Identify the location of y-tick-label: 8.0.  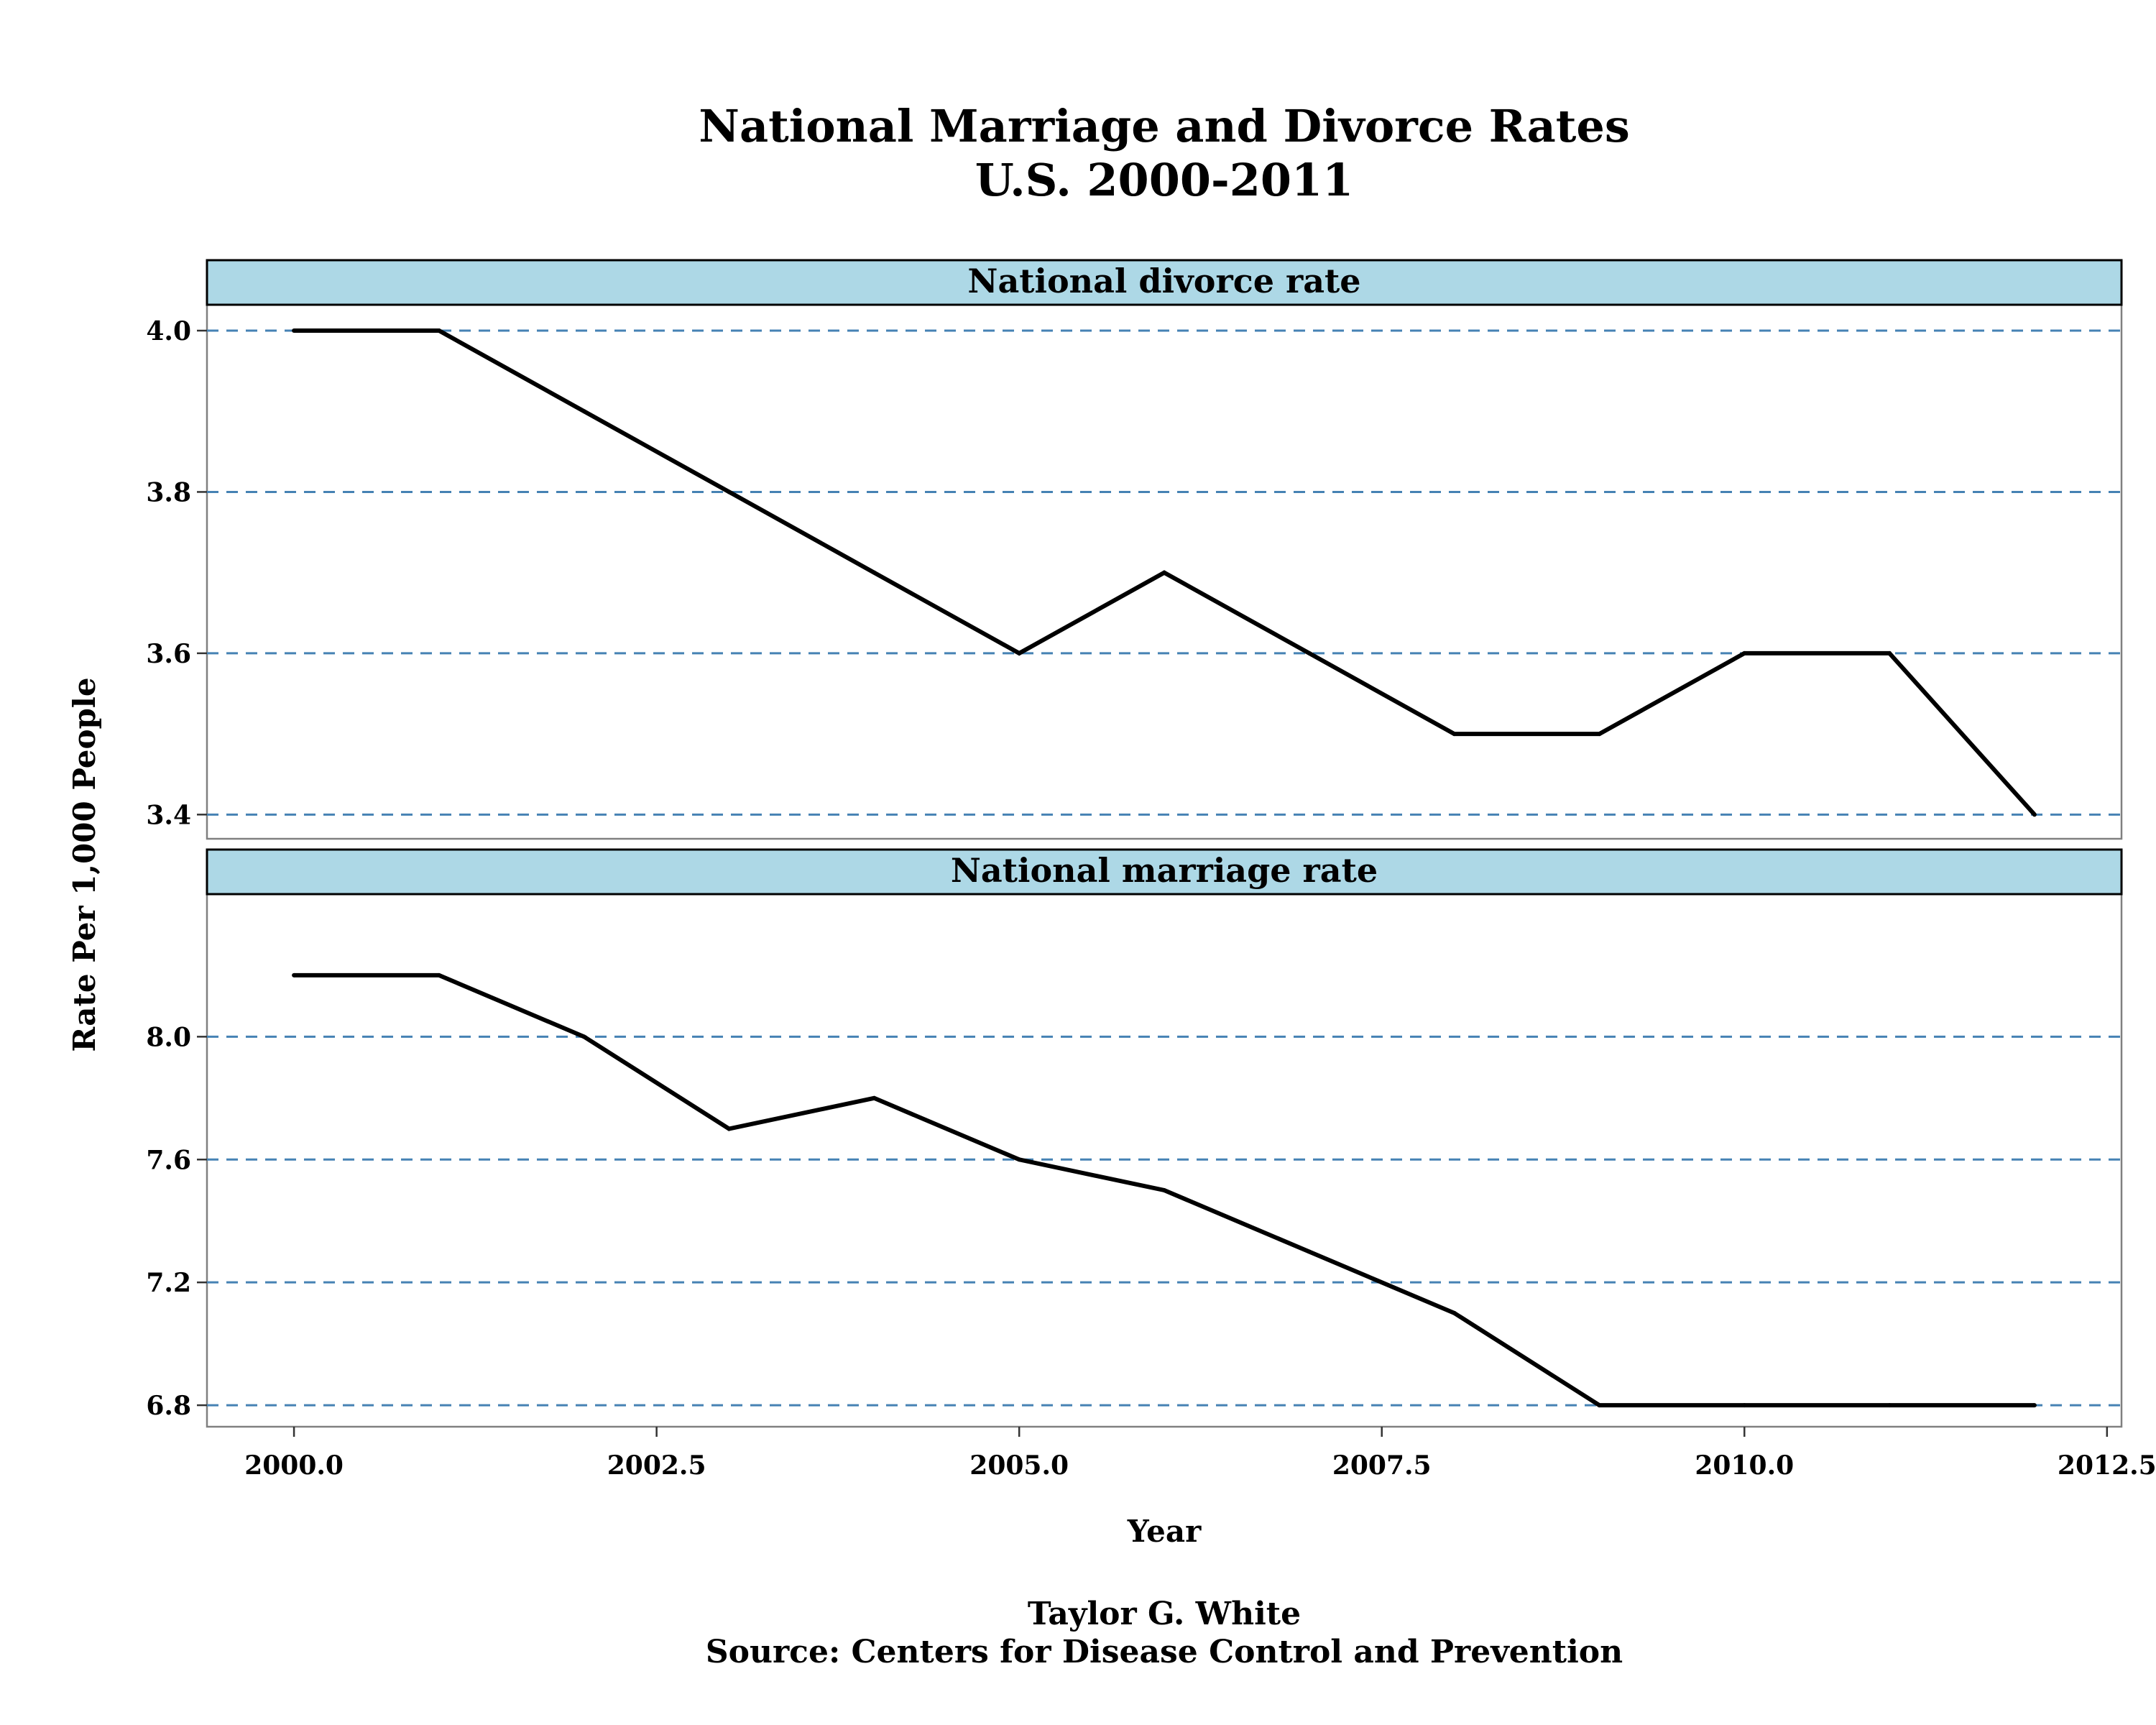
(168, 1037).